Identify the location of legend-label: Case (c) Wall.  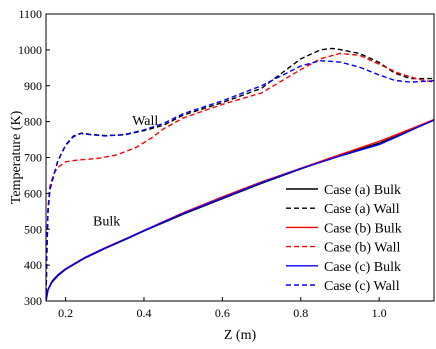
(362, 286).